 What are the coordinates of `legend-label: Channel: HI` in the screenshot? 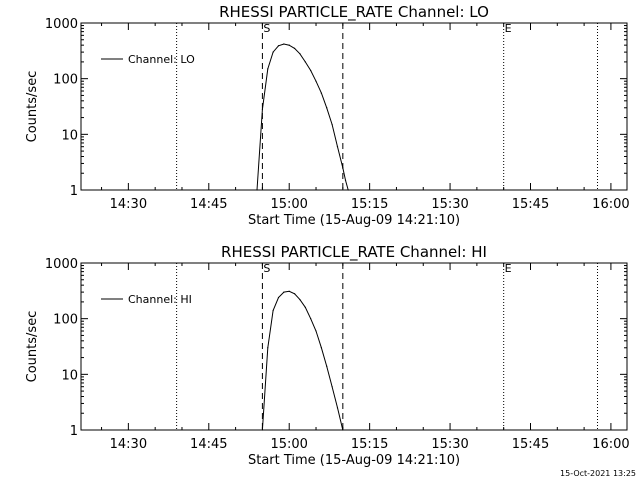 It's located at (160, 299).